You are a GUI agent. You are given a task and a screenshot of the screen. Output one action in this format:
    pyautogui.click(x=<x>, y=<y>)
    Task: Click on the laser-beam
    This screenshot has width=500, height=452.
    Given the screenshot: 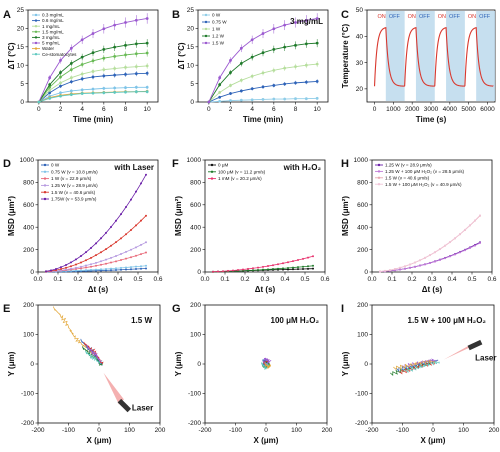 What is the action you would take?
    pyautogui.click(x=113, y=388)
    